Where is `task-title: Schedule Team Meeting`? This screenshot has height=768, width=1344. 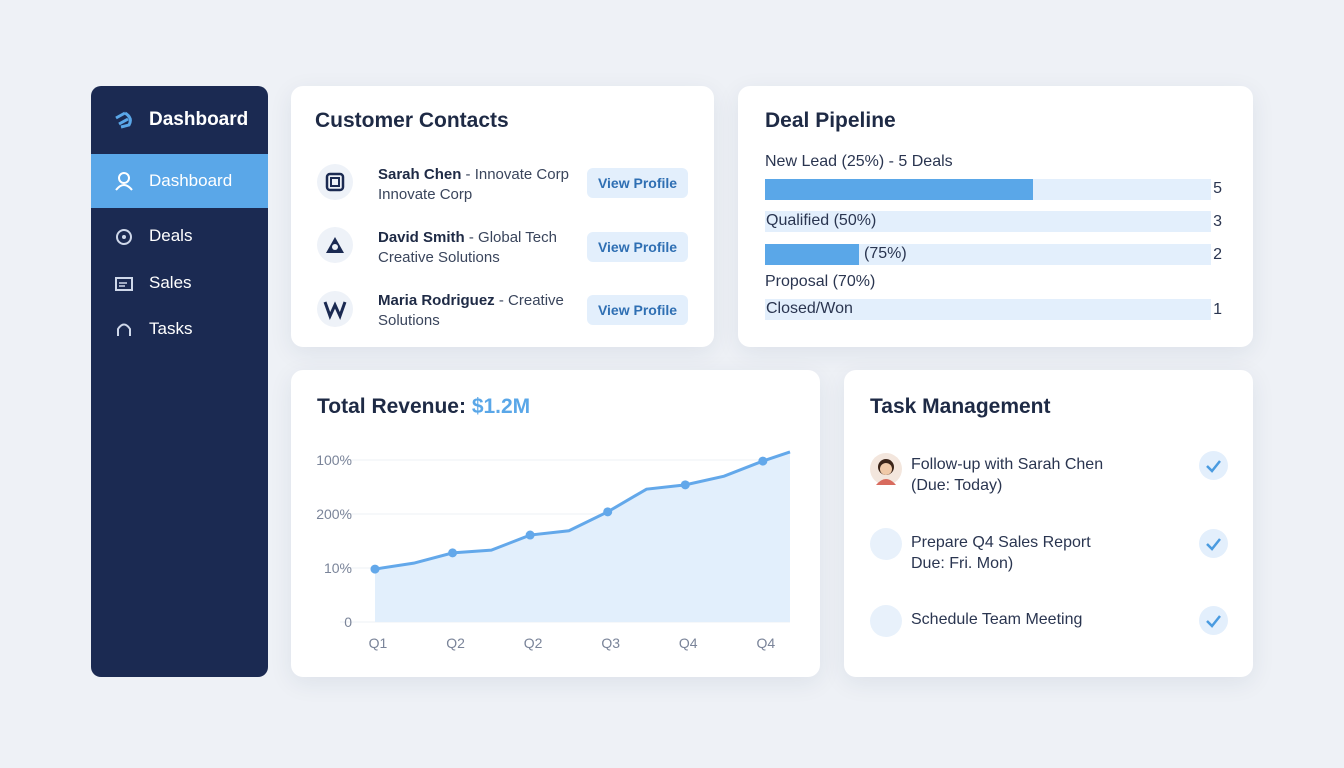
task-title: Schedule Team Meeting is located at coordinates (997, 619).